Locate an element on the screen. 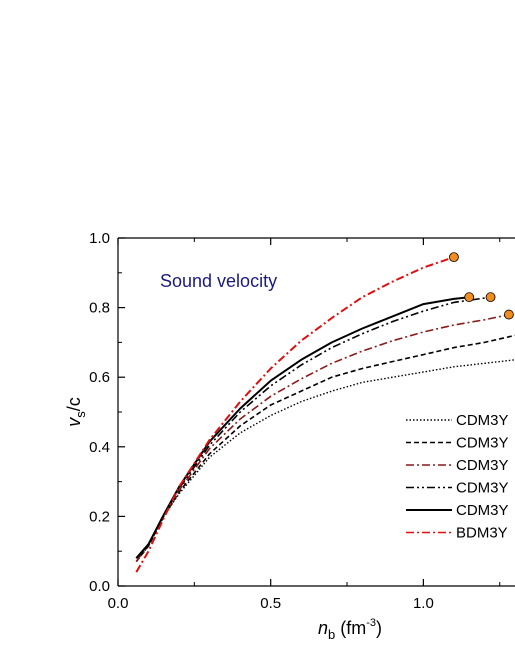 The width and height of the screenshot is (515, 666). y-axis-title-main: v is located at coordinates (74, 422).